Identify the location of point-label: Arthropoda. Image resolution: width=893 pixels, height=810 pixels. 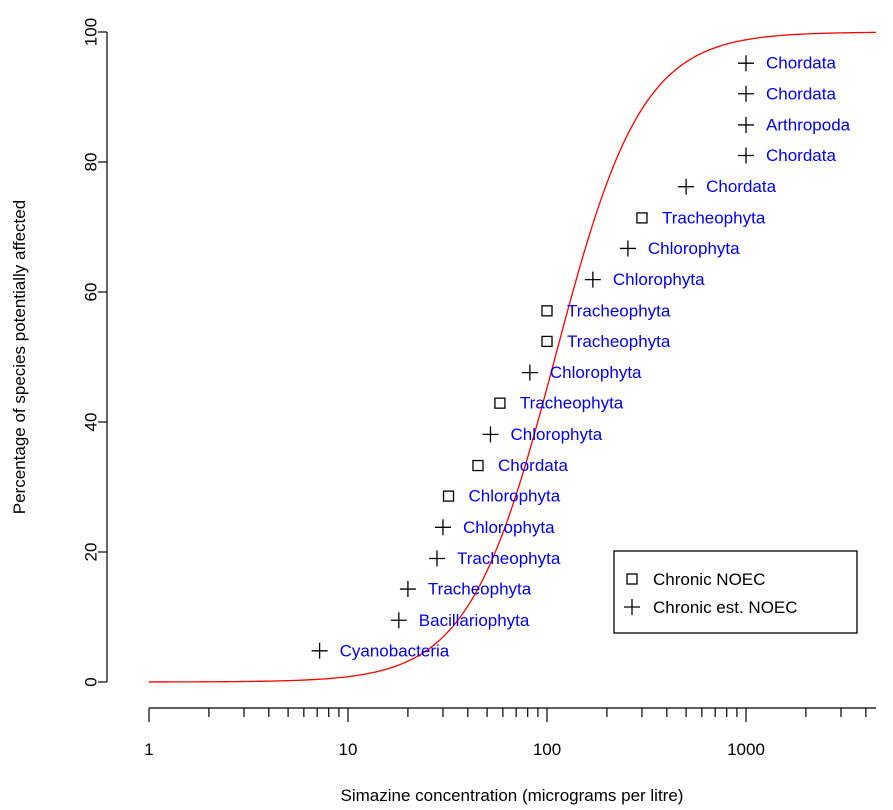
(808, 124).